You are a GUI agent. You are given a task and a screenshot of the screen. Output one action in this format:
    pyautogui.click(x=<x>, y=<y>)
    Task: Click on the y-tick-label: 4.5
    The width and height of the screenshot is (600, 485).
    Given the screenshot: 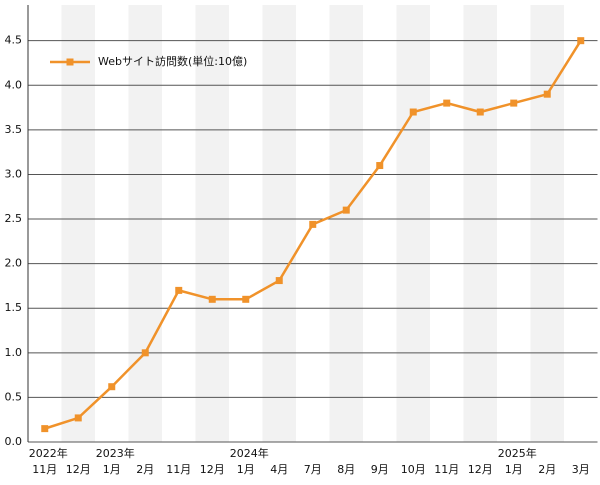 What is the action you would take?
    pyautogui.click(x=14, y=40)
    